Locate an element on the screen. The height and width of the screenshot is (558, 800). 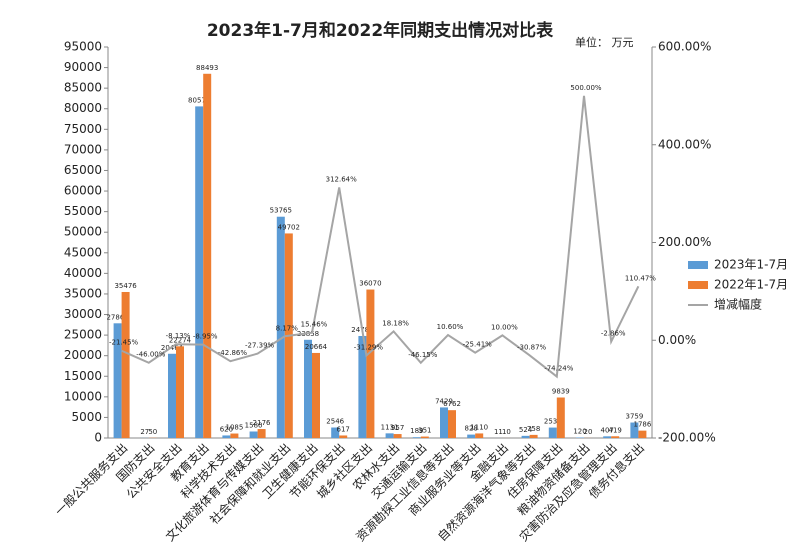
line-value-label: -8.13% is located at coordinates (178, 336).